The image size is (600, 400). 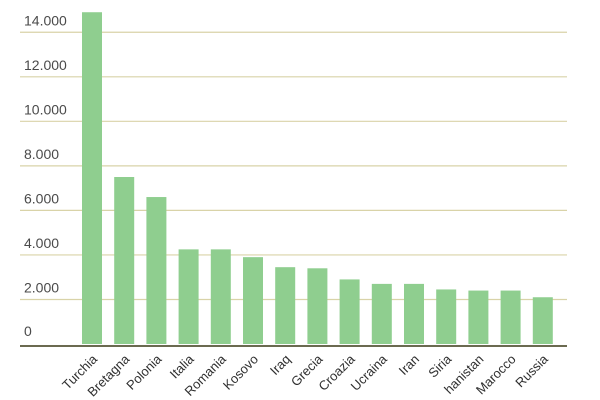 I want to click on bar-kosovo, so click(x=253, y=300).